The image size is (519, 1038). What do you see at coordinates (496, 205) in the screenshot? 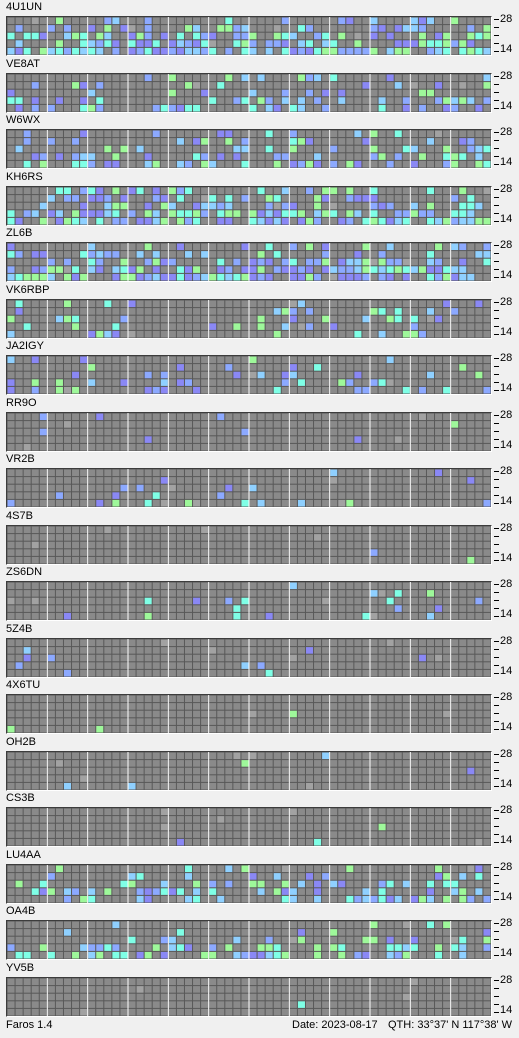
I see `band-tick` at bounding box center [496, 205].